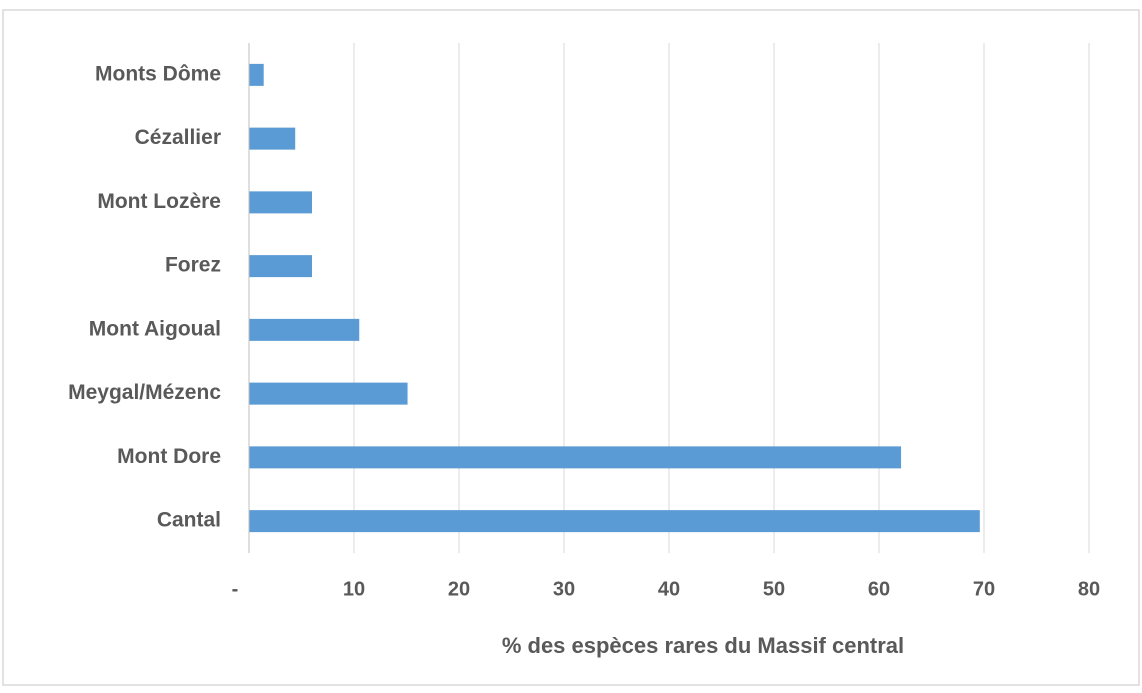 The width and height of the screenshot is (1142, 693). I want to click on x-tick-label: 40, so click(669, 589).